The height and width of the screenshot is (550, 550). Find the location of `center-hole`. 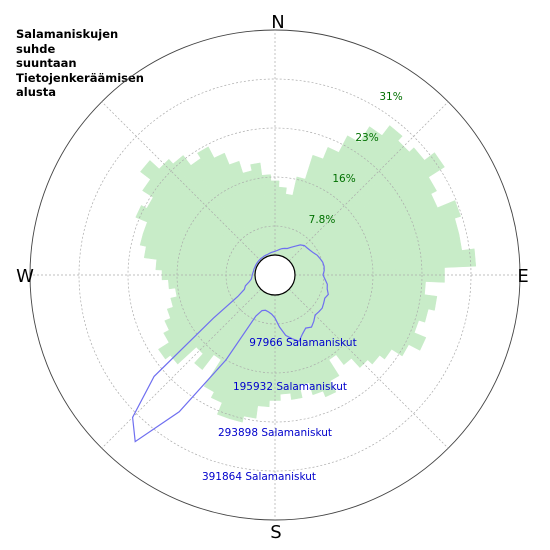

center-hole is located at coordinates (275, 275).